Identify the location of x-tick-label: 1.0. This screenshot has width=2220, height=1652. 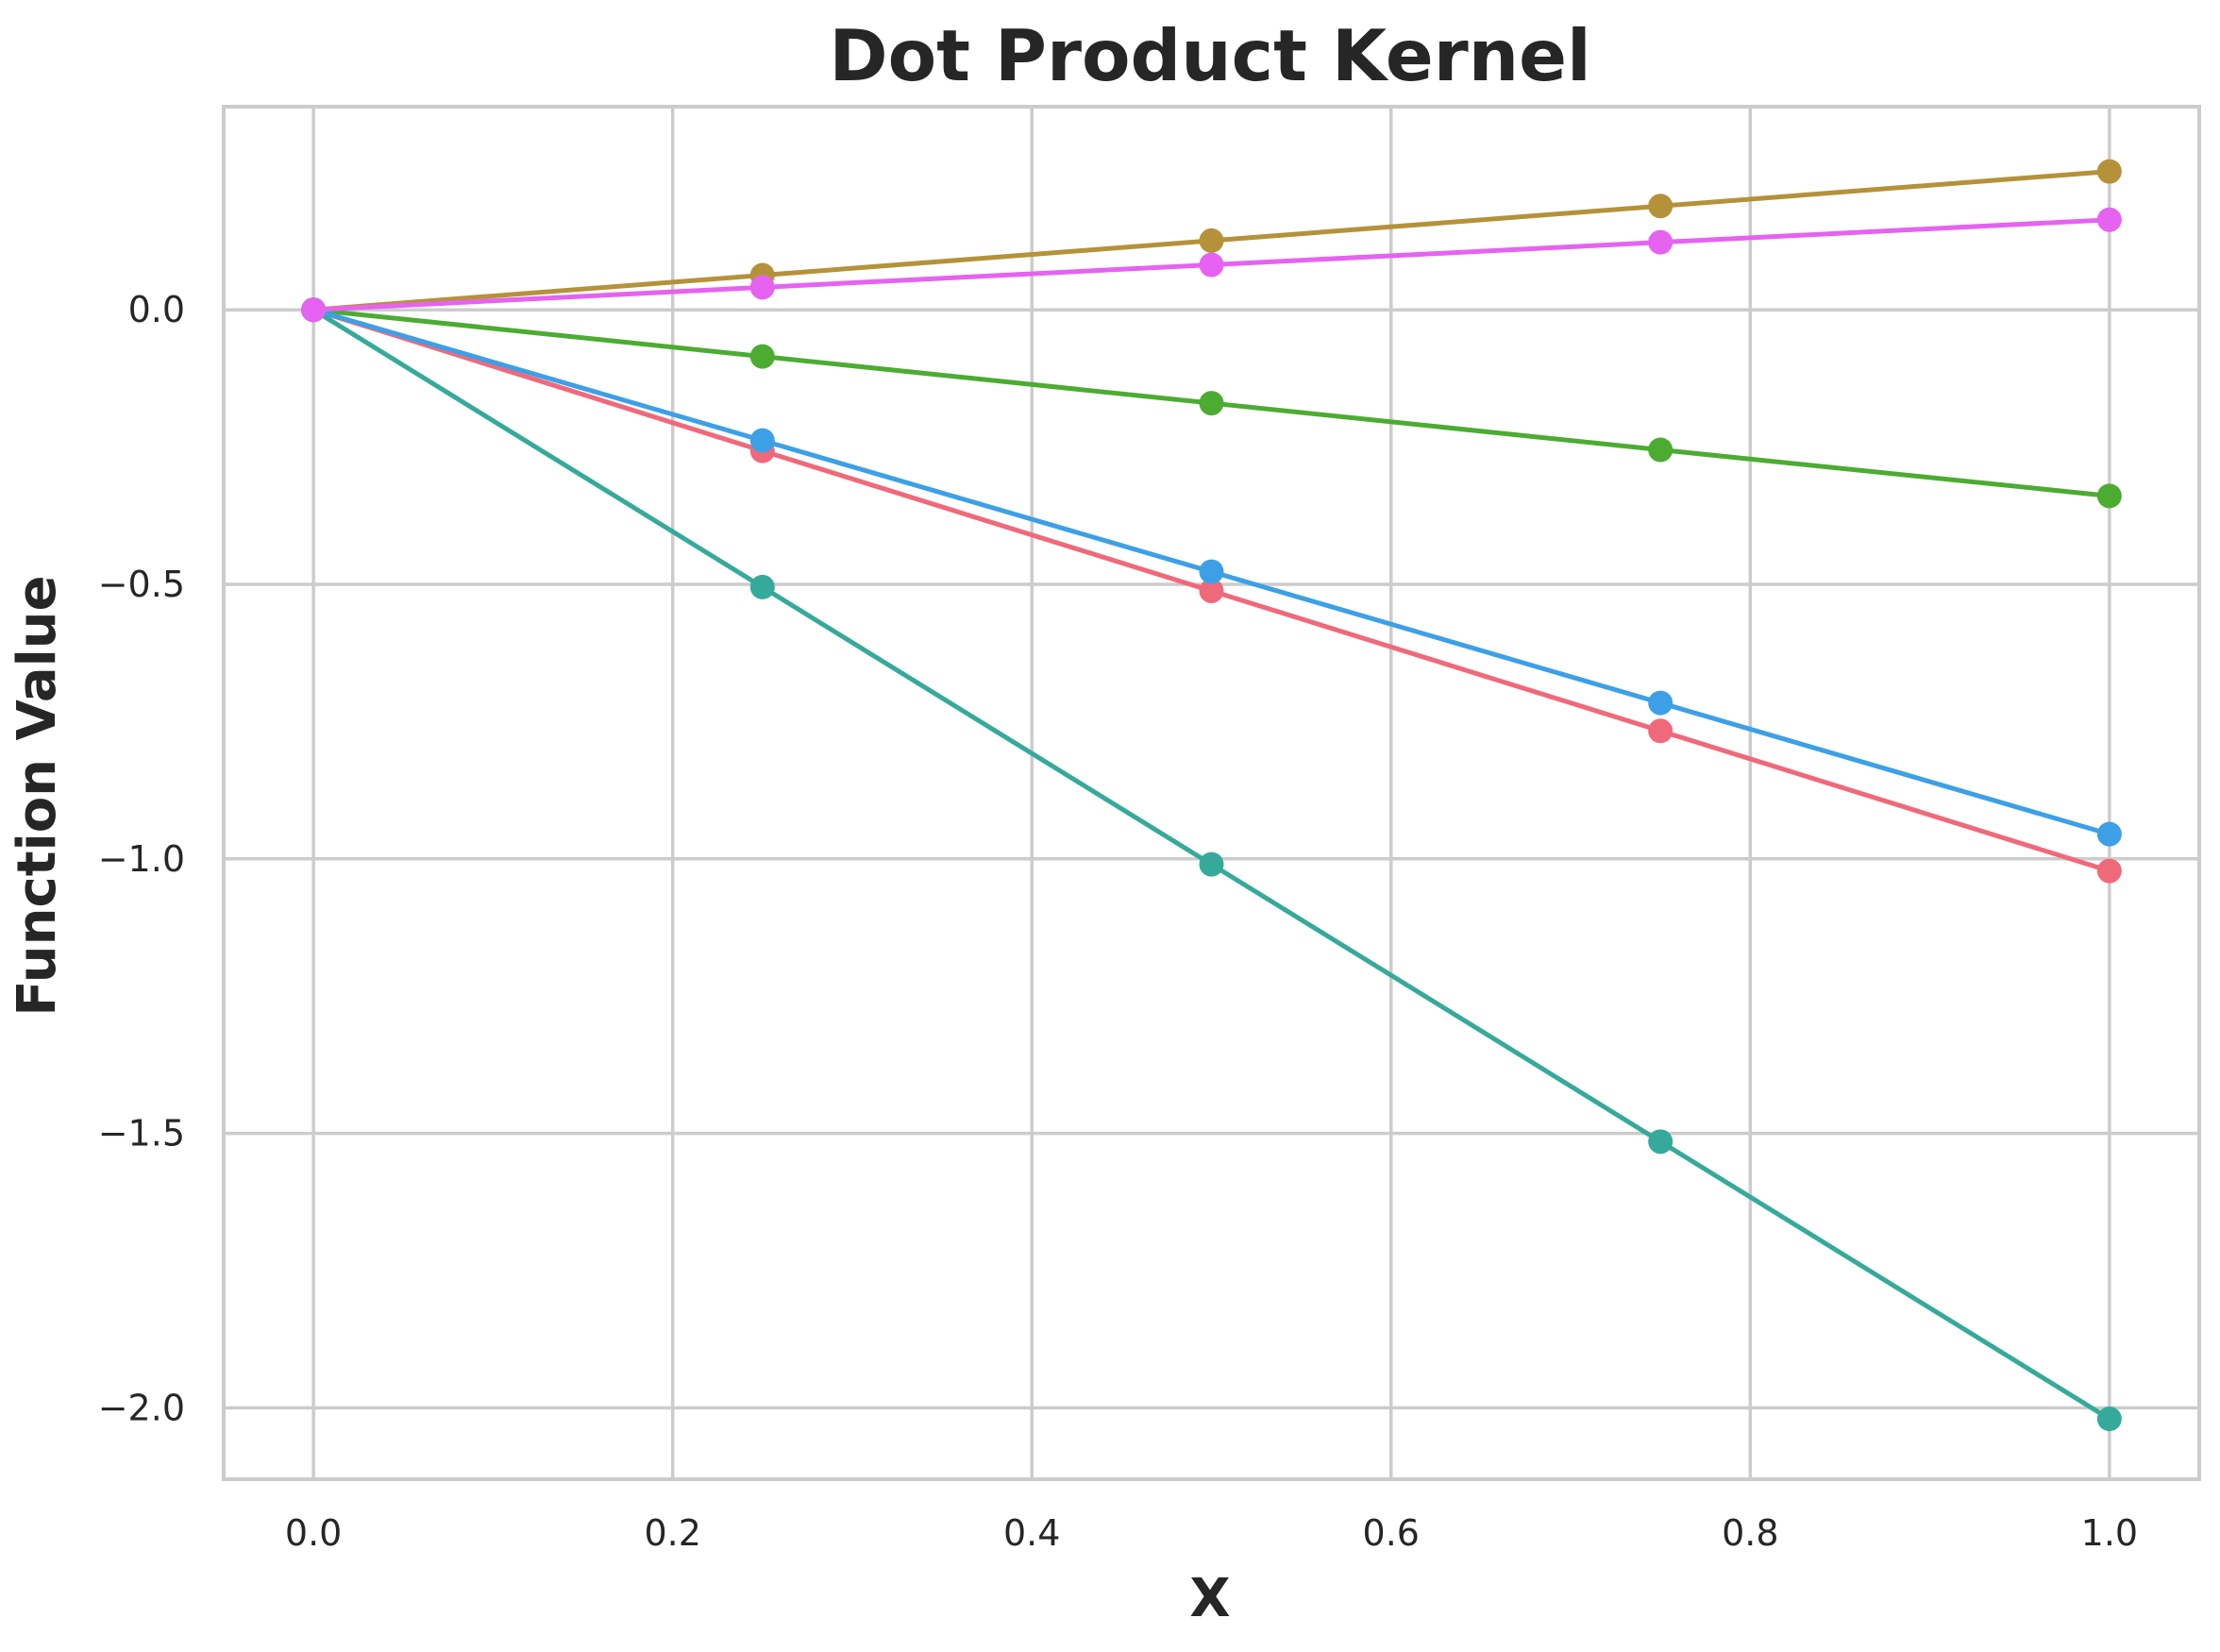
(2109, 1533).